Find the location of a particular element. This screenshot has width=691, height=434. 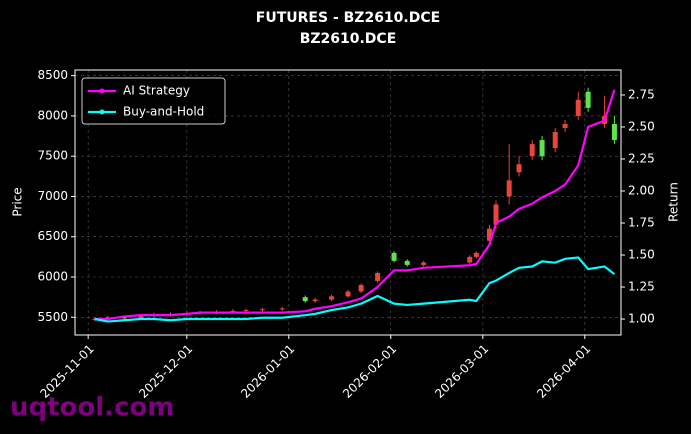

y-tick-label: 5500 is located at coordinates (52, 317).